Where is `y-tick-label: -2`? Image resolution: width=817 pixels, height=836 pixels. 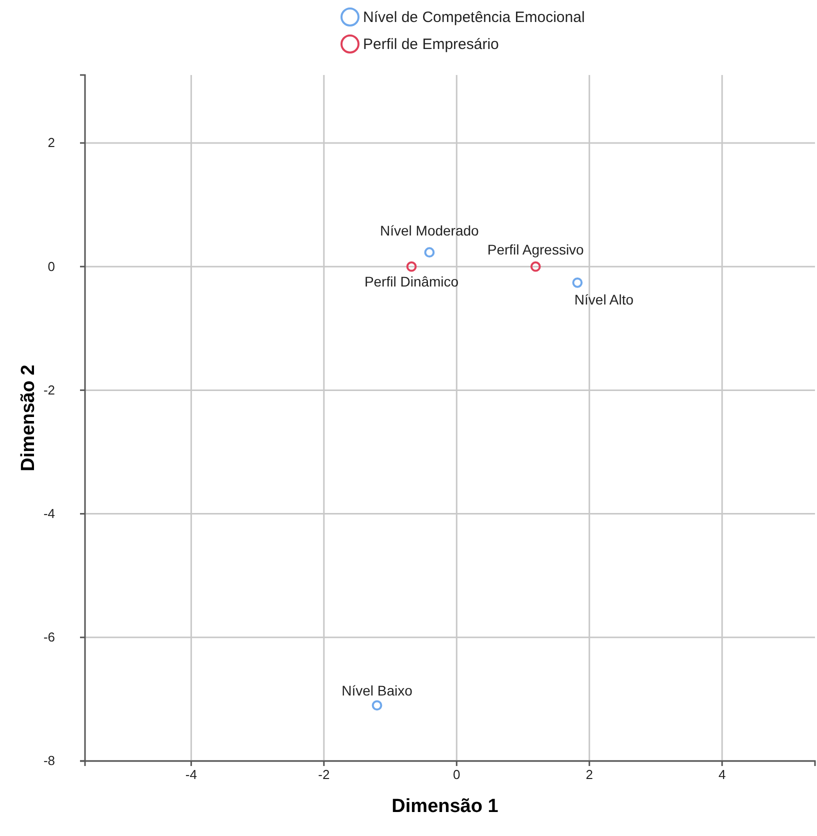 y-tick-label: -2 is located at coordinates (49, 390).